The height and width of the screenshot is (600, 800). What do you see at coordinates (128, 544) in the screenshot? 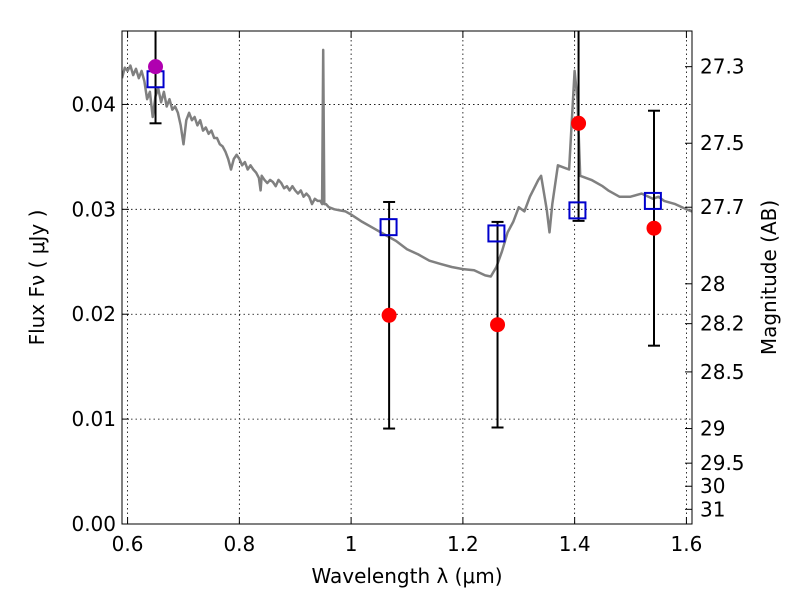
I see `x-tick-label: 0.6` at bounding box center [128, 544].